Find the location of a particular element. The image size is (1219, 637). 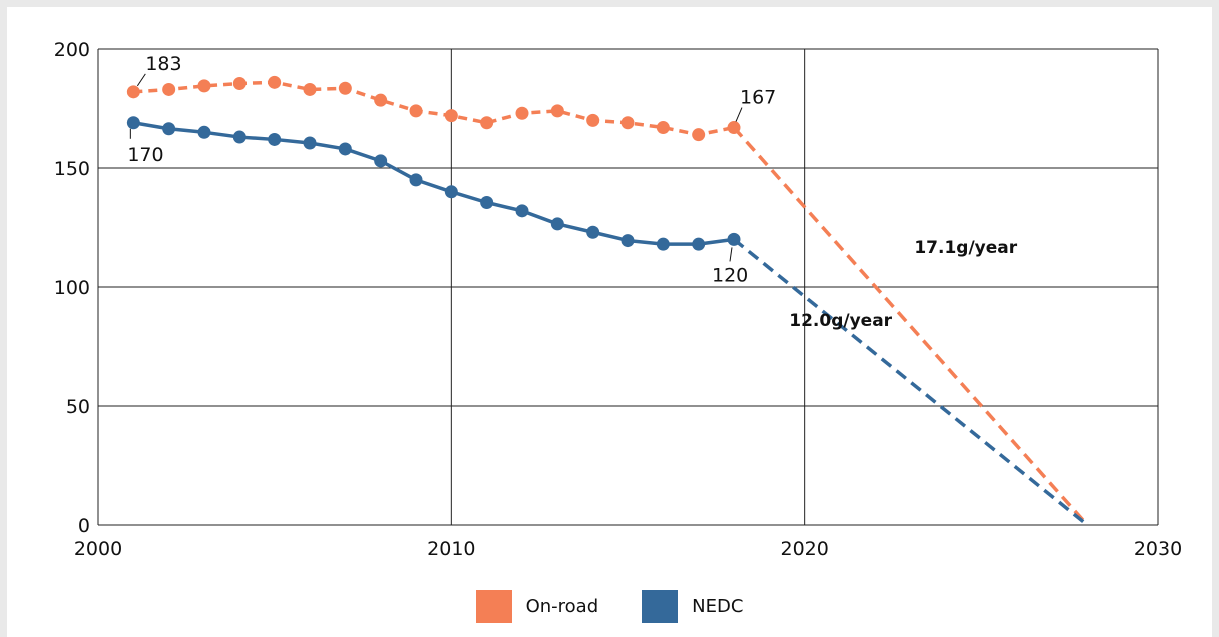

data-label-leader-nedc-2018 is located at coordinates (731, 254).